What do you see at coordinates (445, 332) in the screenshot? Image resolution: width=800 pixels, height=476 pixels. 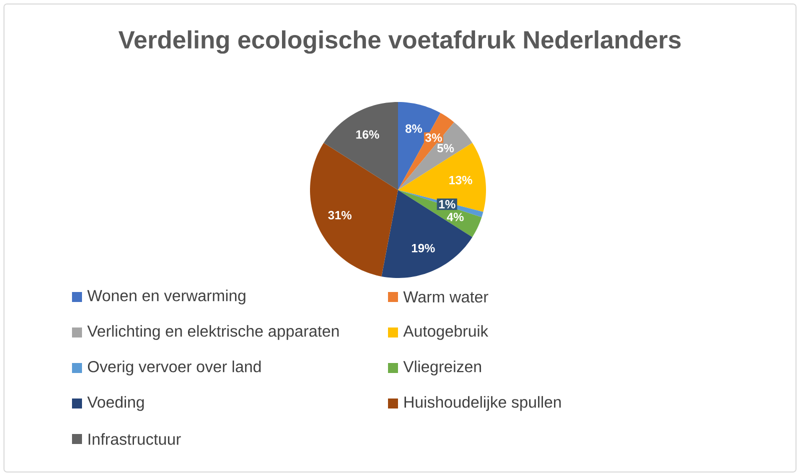 I see `legend-label: Autogebruik` at bounding box center [445, 332].